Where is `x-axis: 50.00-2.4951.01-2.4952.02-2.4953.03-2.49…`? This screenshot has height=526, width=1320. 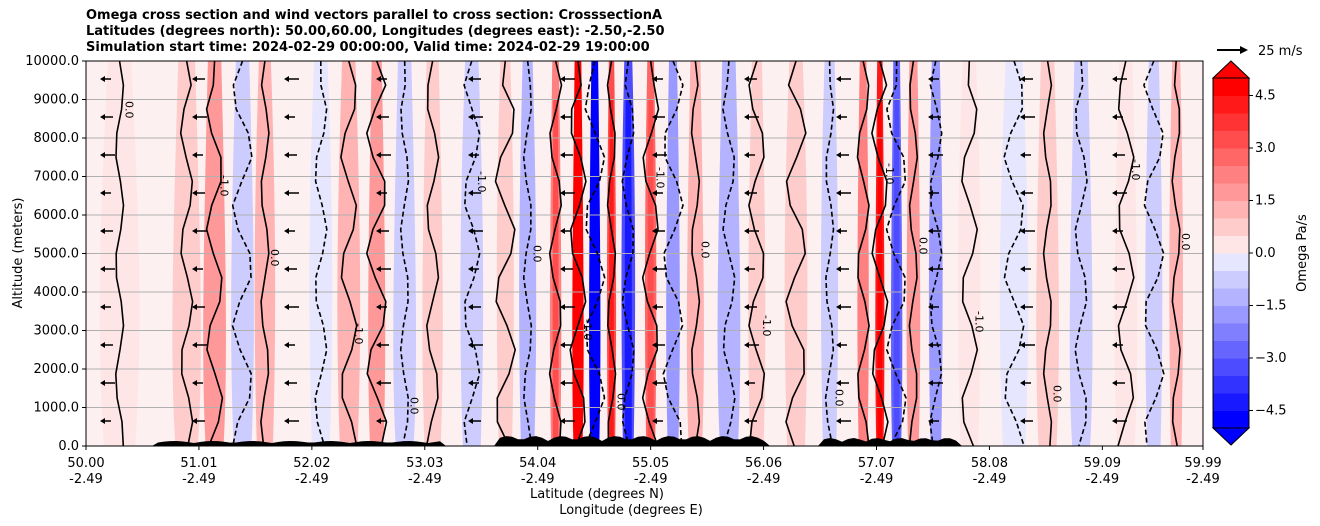
x-axis: 50.00-2.4951.01-2.4952.02-2.4953.03-2.49… is located at coordinates (644, 466).